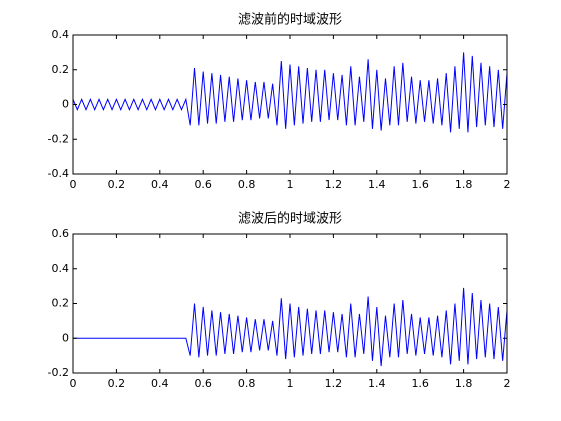  What do you see at coordinates (290, 219) in the screenshot?
I see `chart-title: 滤波后的时域波形` at bounding box center [290, 219].